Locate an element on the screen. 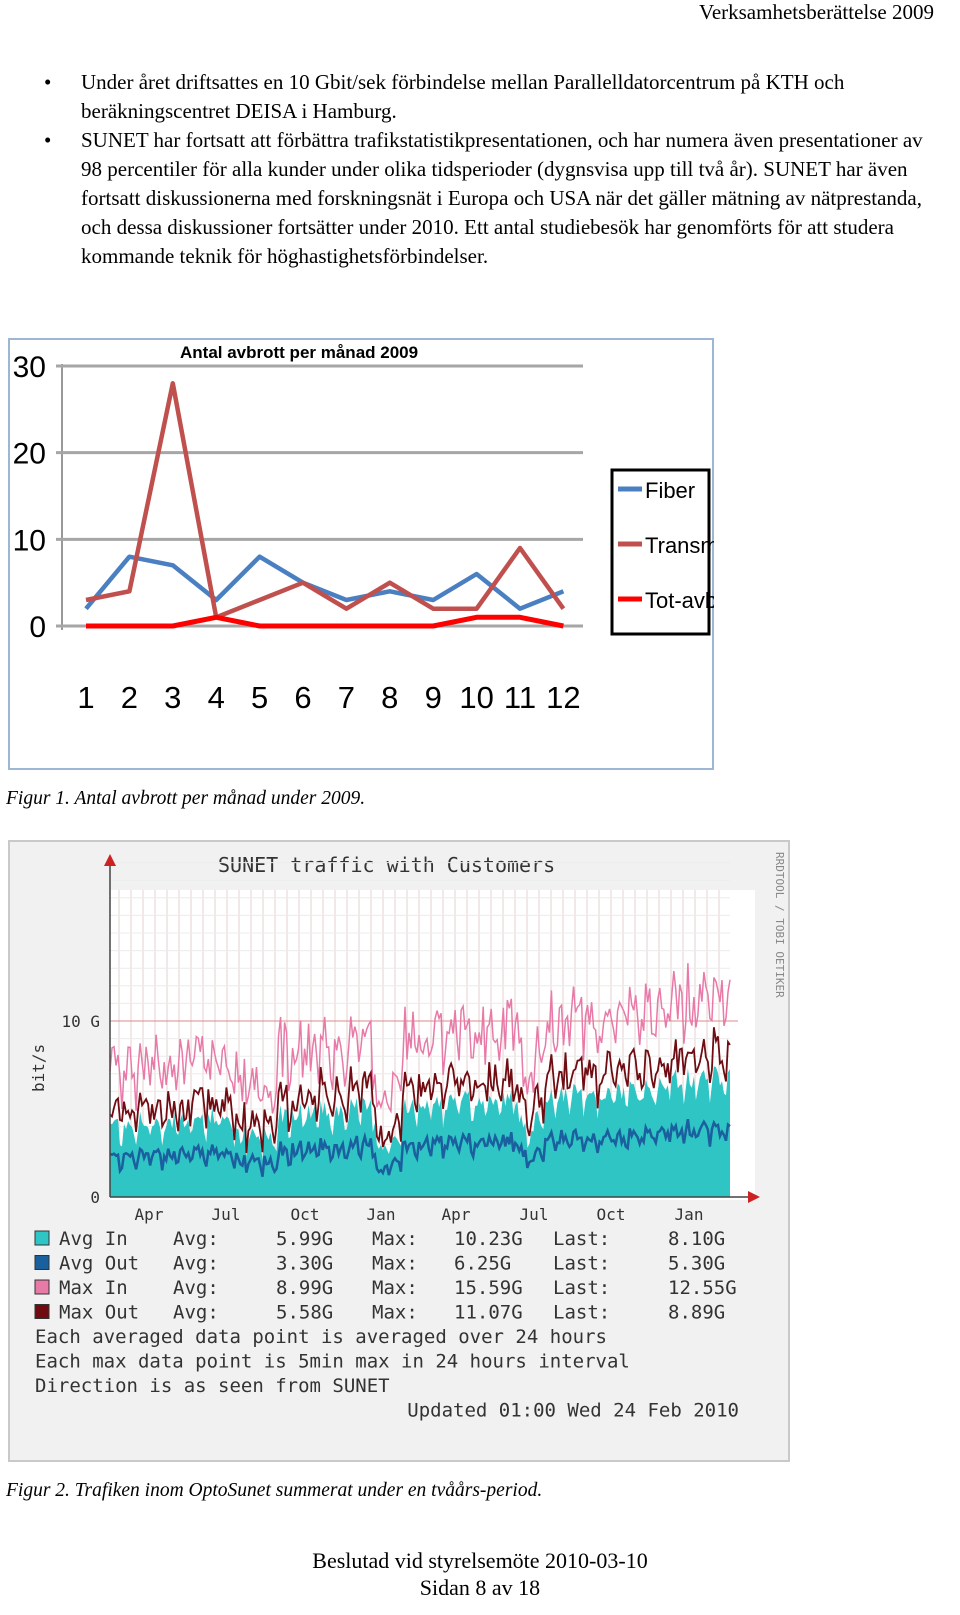 The width and height of the screenshot is (960, 1615). footer-approval: Beslutad vid styrelsemöte 2010-03-10 is located at coordinates (480, 1560).